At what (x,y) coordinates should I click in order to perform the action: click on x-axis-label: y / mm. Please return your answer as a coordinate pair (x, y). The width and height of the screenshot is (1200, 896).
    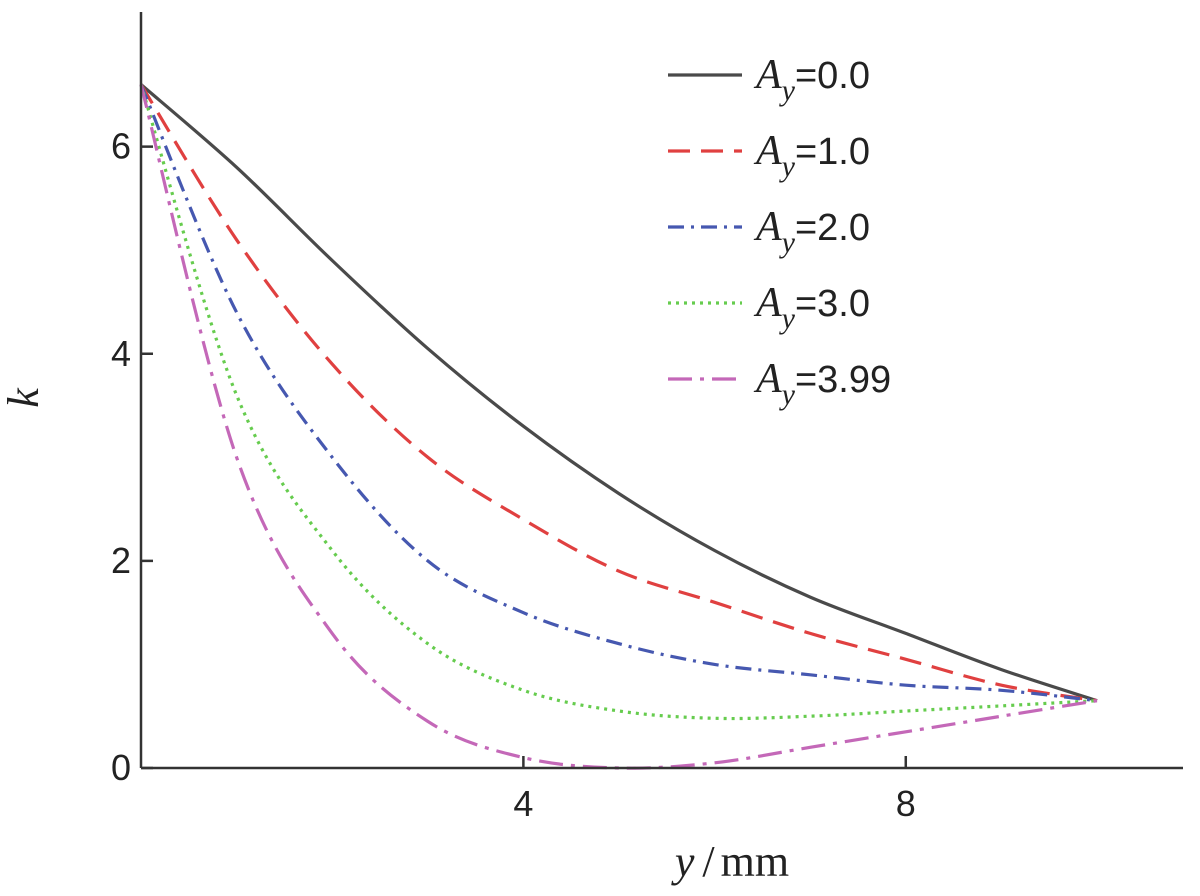
    Looking at the image, I should click on (730, 861).